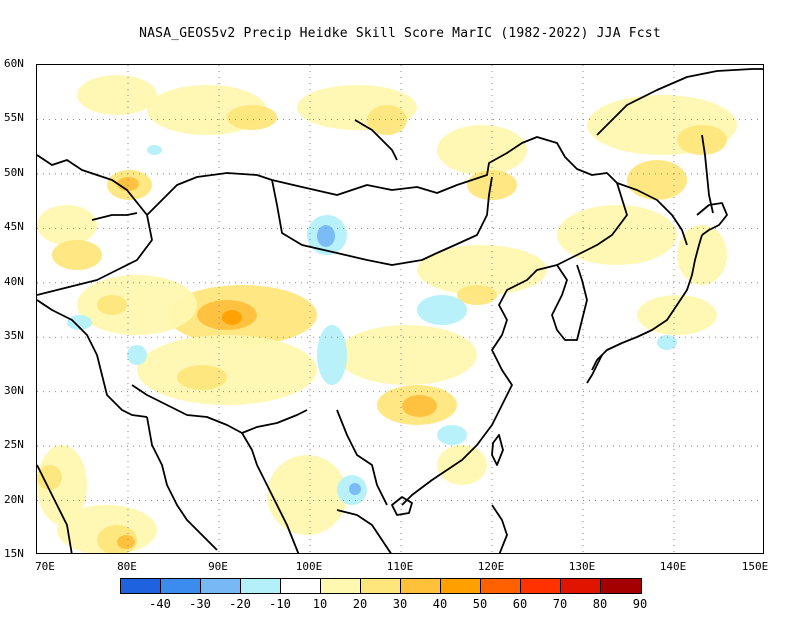 This screenshot has height=618, width=800. What do you see at coordinates (400, 604) in the screenshot?
I see `colorbar-label: 30` at bounding box center [400, 604].